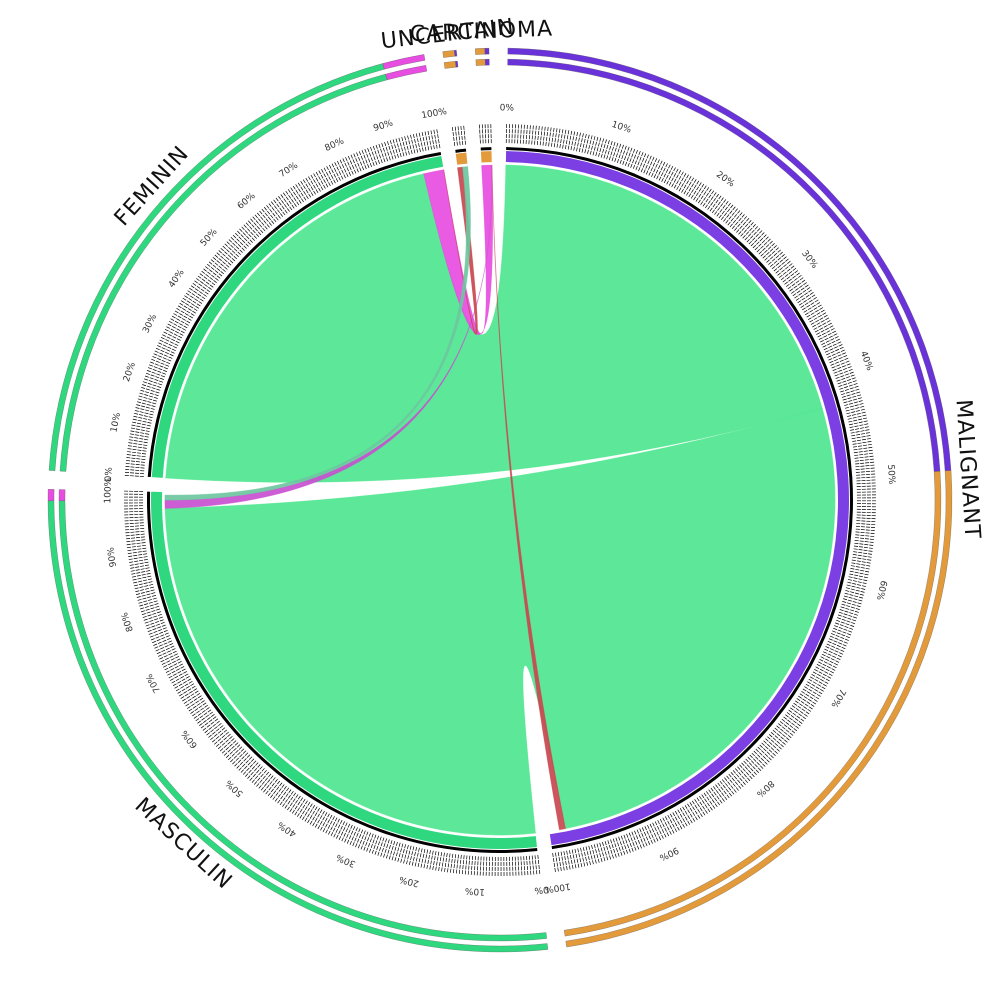 The image size is (1000, 1000). Describe the element at coordinates (247, 201) in the screenshot. I see `tick-label-feminin-6: 60%` at that location.